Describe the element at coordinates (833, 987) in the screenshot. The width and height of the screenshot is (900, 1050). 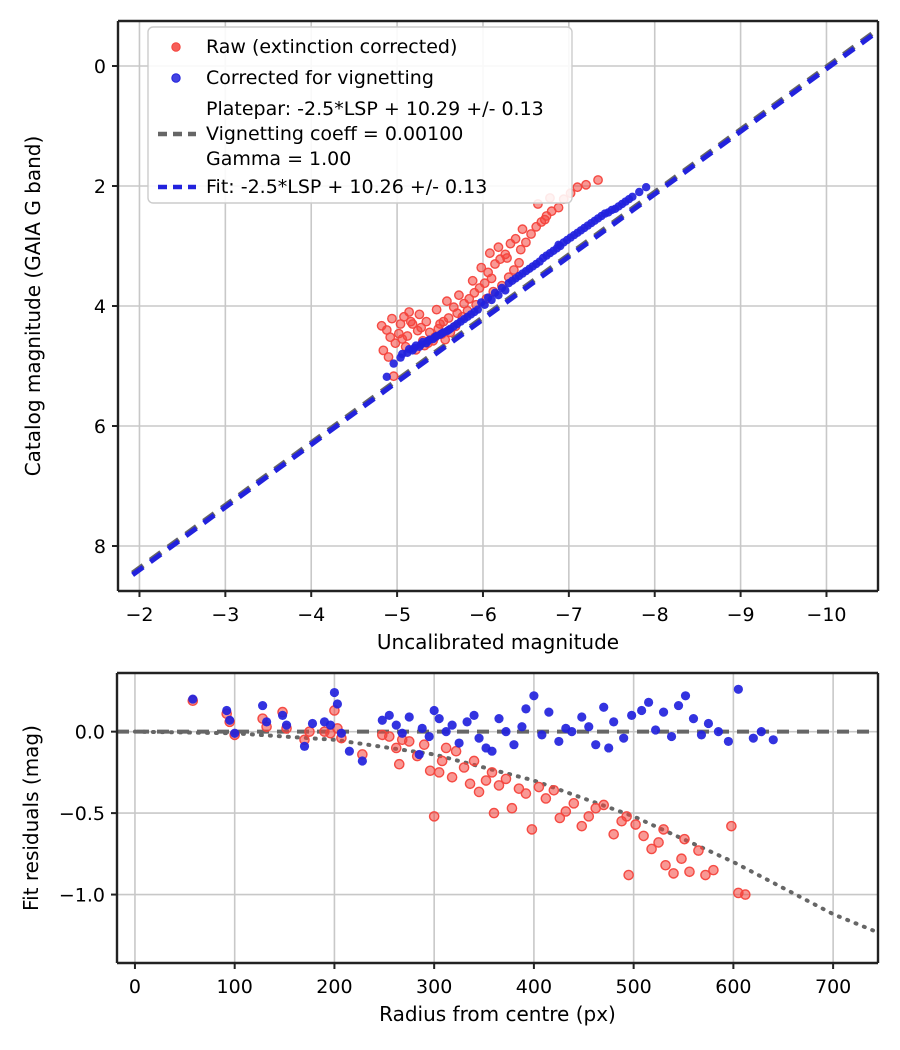
I see `tick-label-x: 700` at that location.